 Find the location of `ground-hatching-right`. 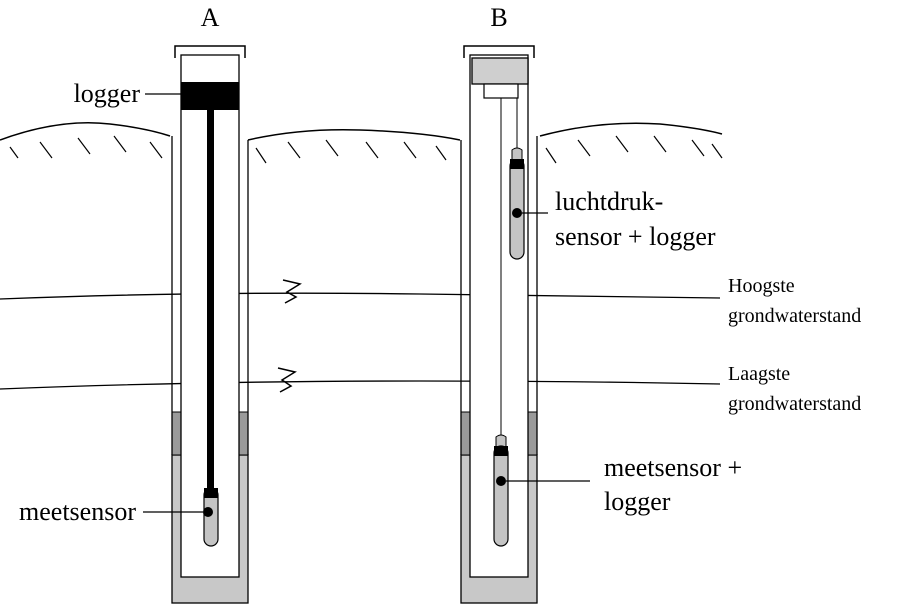

ground-hatching-right is located at coordinates (634, 149).